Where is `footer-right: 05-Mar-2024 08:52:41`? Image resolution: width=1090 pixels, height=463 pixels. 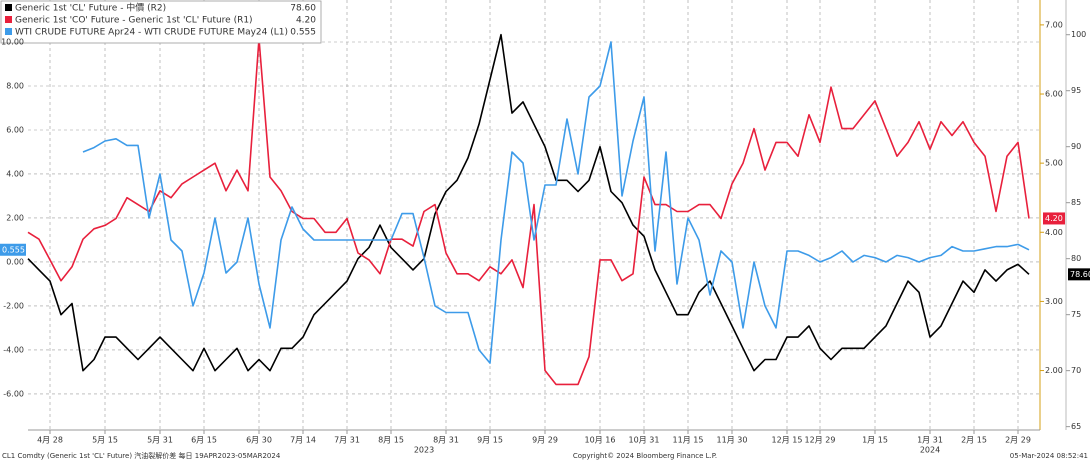
footer-right: 05-Mar-2024 08:52:41 is located at coordinates (1049, 456).